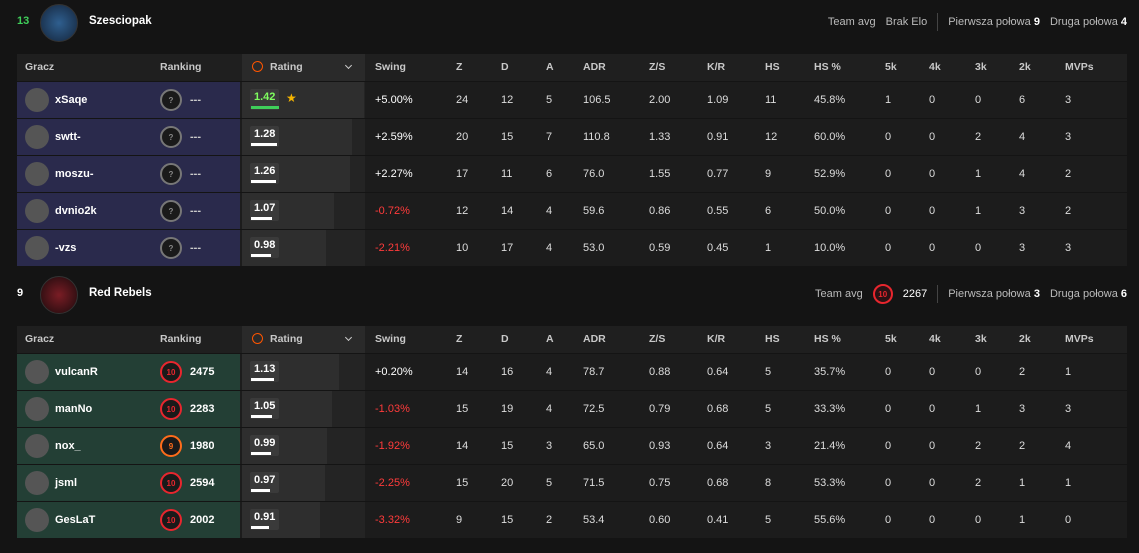  What do you see at coordinates (830, 137) in the screenshot?
I see `stat: 60.0%` at bounding box center [830, 137].